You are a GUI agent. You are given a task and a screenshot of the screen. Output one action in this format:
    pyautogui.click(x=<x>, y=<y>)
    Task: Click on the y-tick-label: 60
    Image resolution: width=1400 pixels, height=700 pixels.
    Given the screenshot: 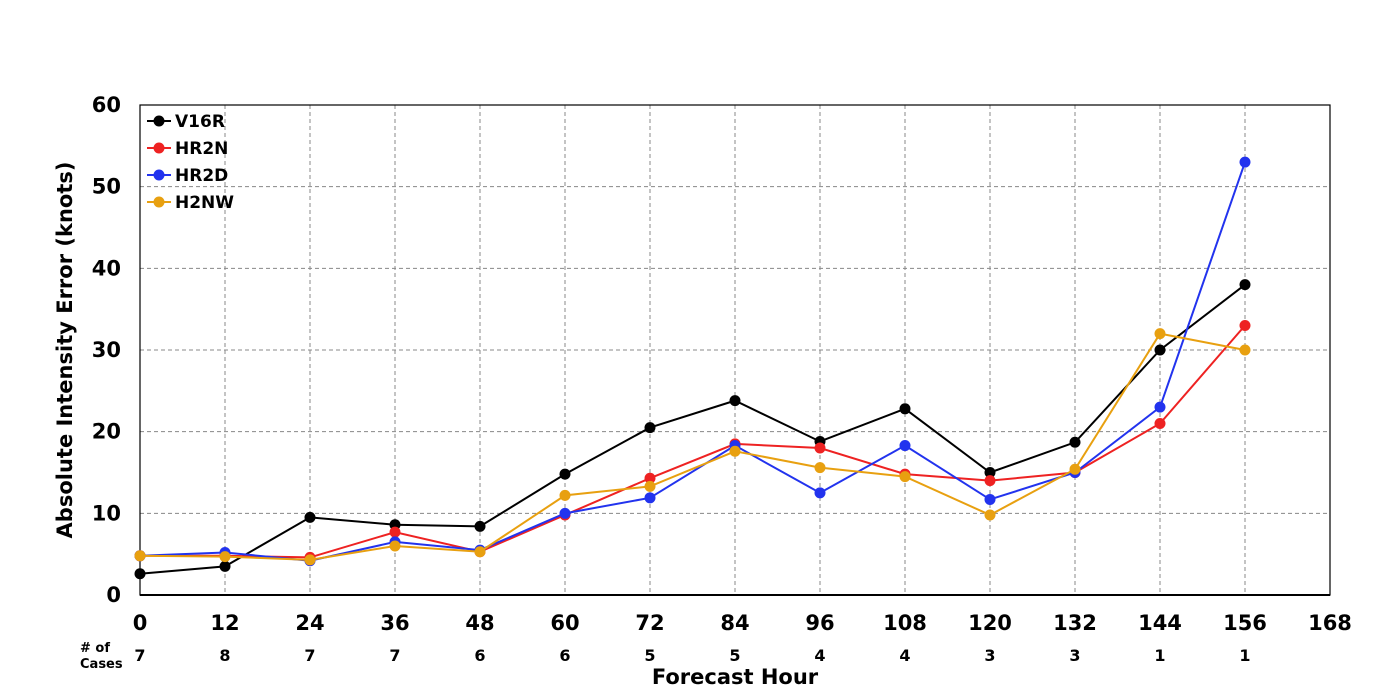 What is the action you would take?
    pyautogui.click(x=106, y=105)
    